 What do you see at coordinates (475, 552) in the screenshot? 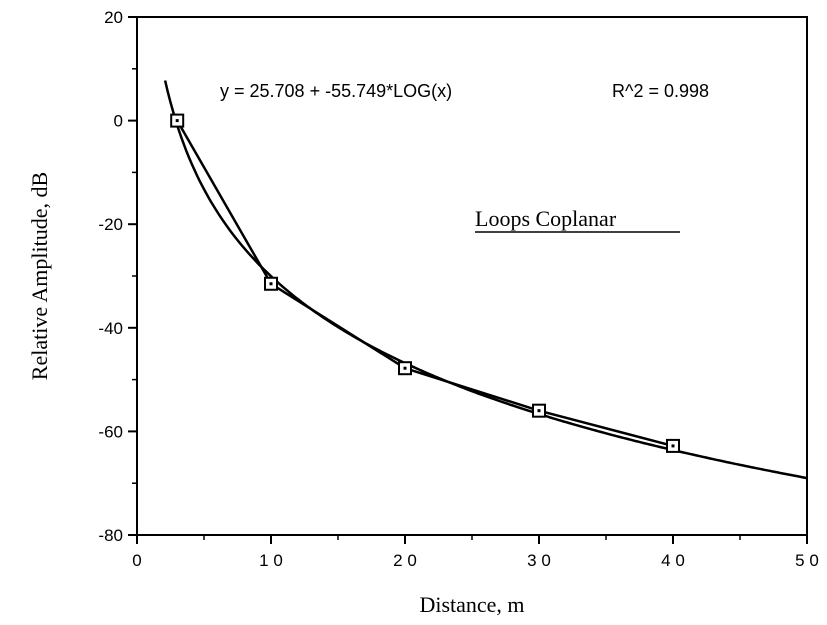
I see `x-axis-ticks: 0 1 0 2 0 3 0 4 0 5 0` at bounding box center [475, 552].